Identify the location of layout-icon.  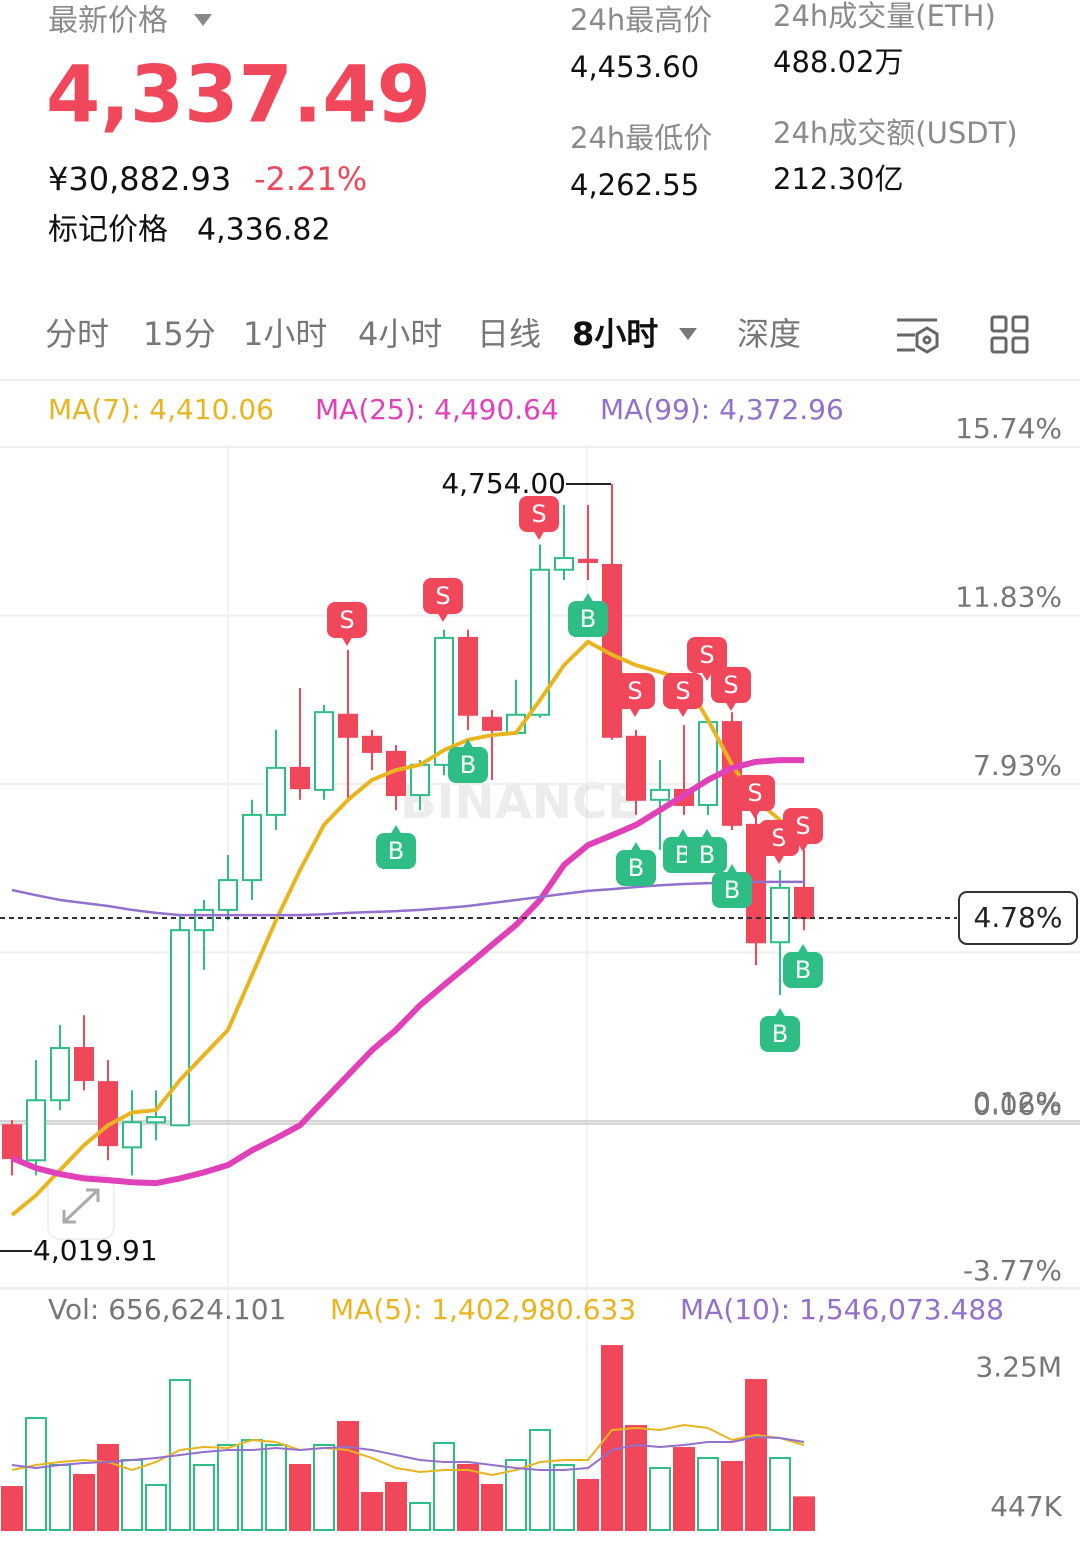
(1009, 334).